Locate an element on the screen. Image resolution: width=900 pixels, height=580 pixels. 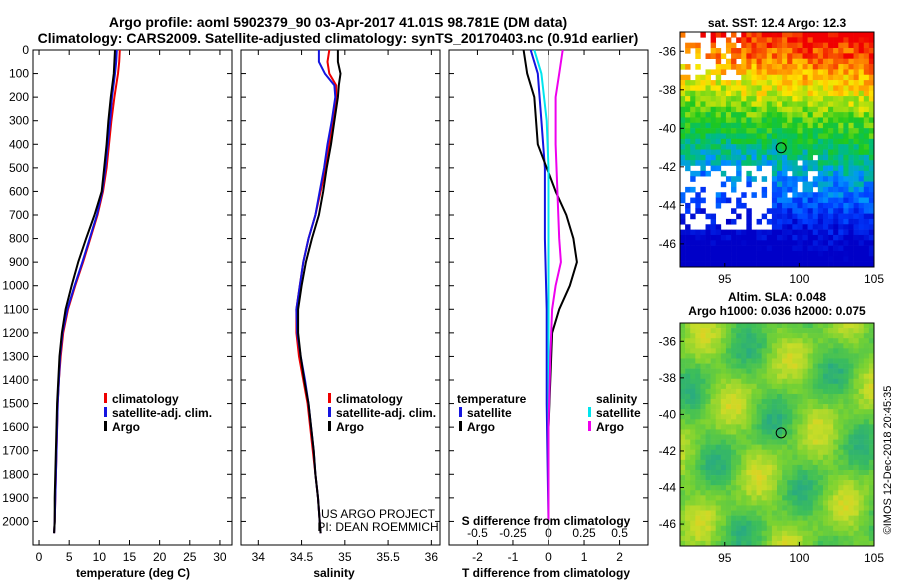
credit-line1: US ARGO PROJECT is located at coordinates (378, 514).